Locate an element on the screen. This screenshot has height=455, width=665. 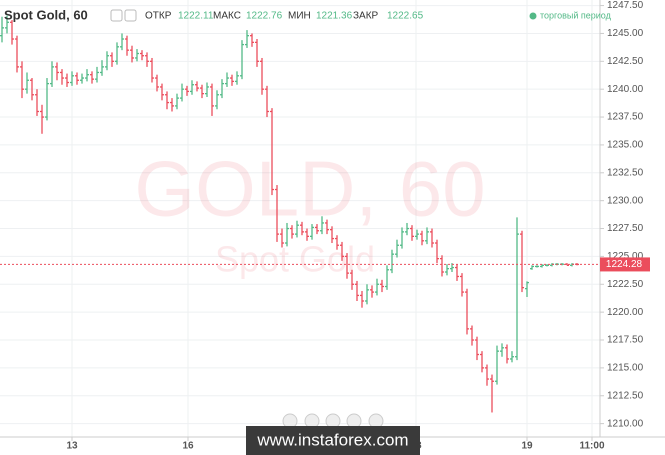
last-price-label: 1224.28 is located at coordinates (624, 264).